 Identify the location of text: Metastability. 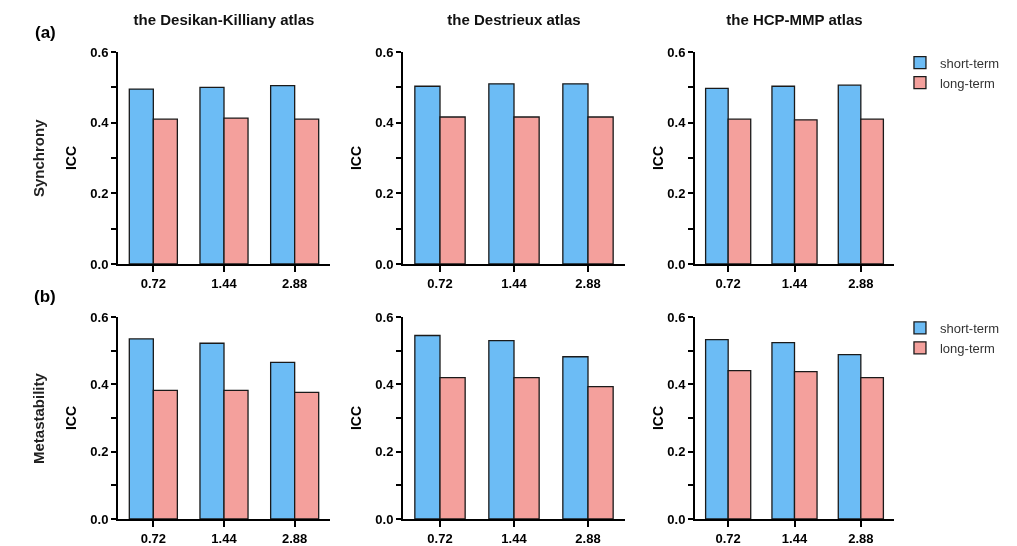
(38, 418).